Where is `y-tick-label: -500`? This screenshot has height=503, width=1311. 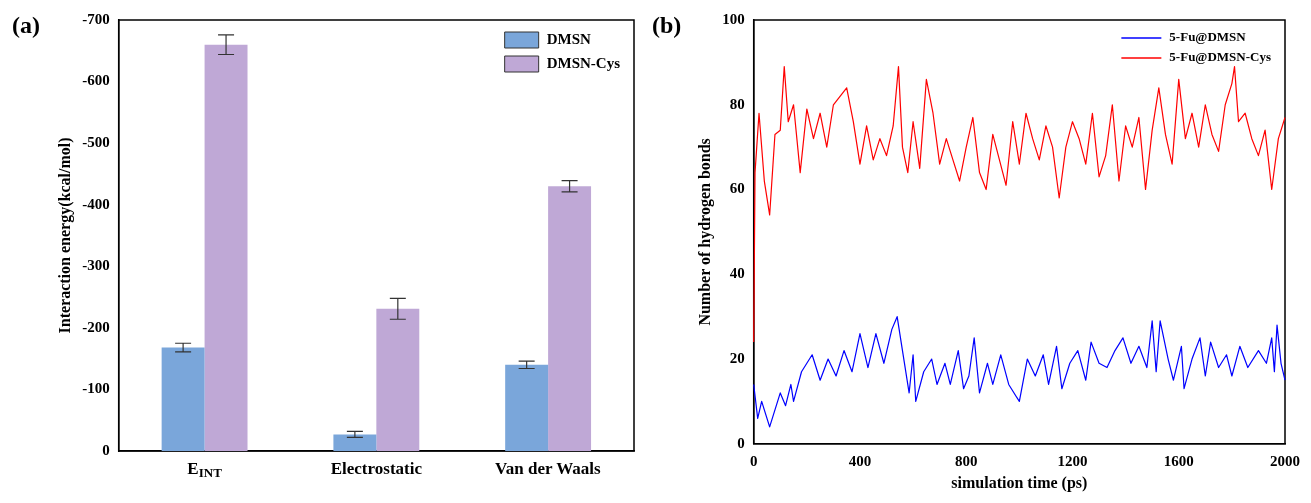
y-tick-label: -500 is located at coordinates (96, 142).